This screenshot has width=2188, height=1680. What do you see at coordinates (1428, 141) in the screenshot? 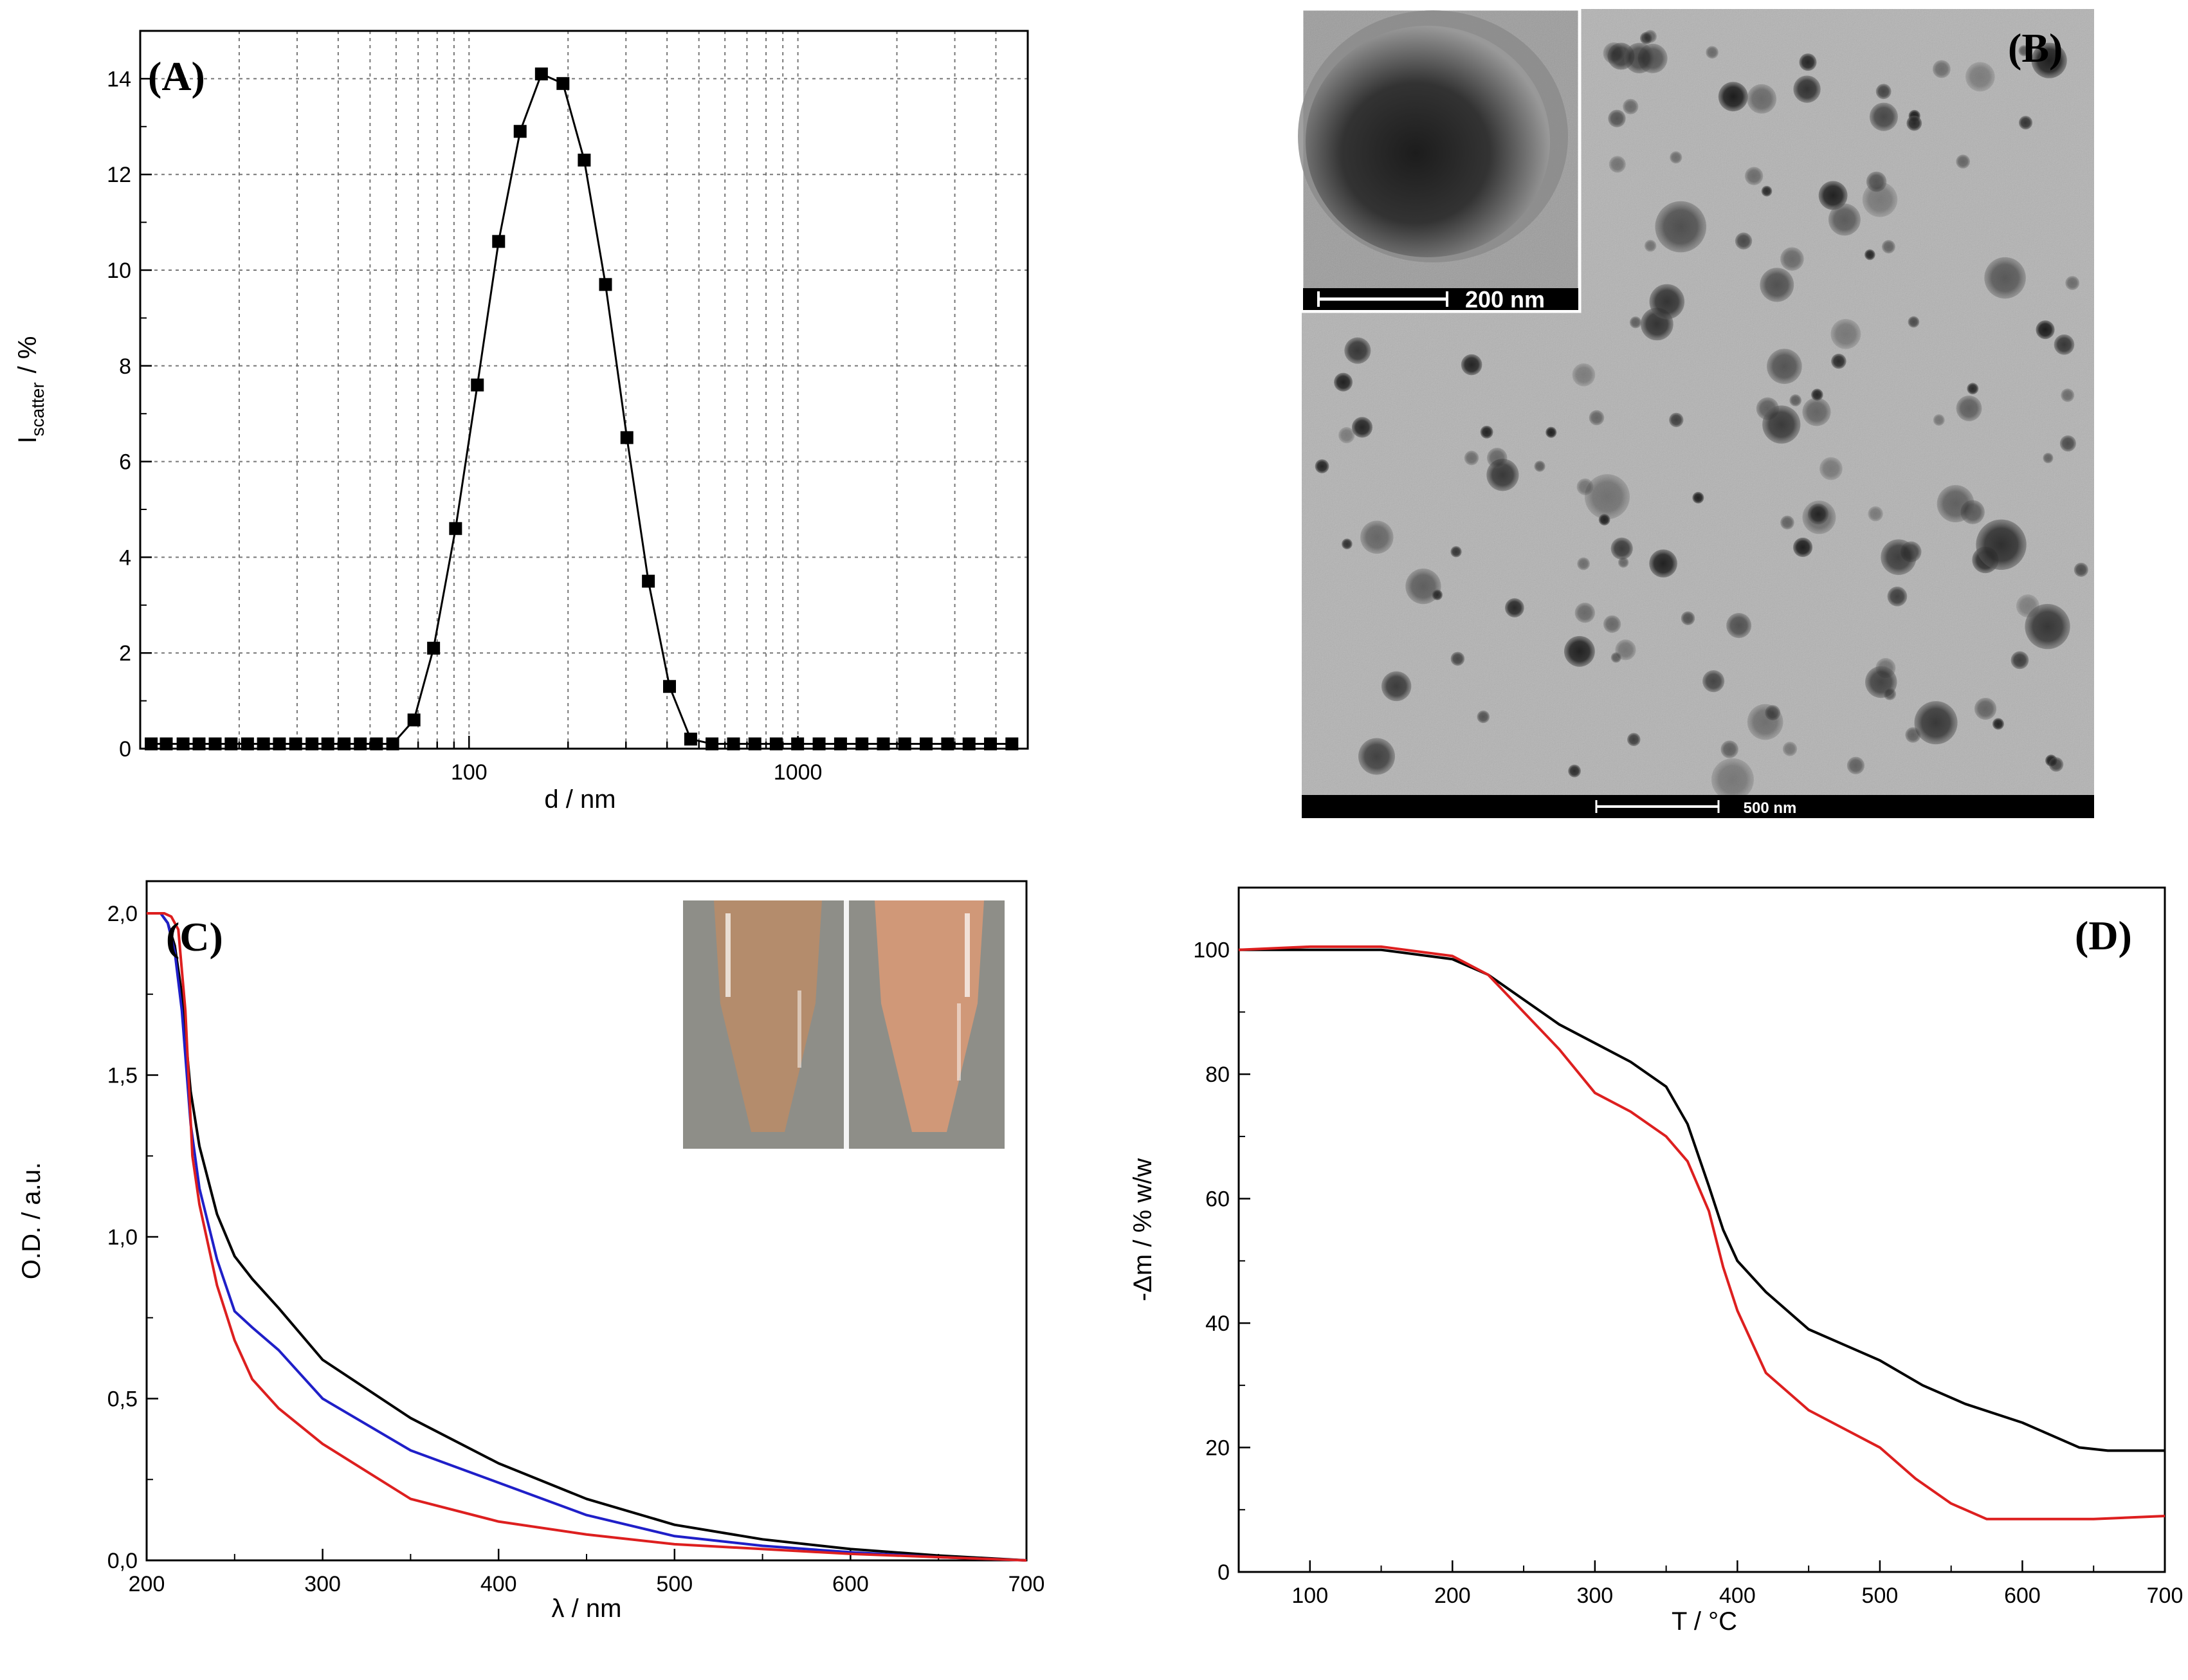
I see `panel-b-inset-particle` at bounding box center [1428, 141].